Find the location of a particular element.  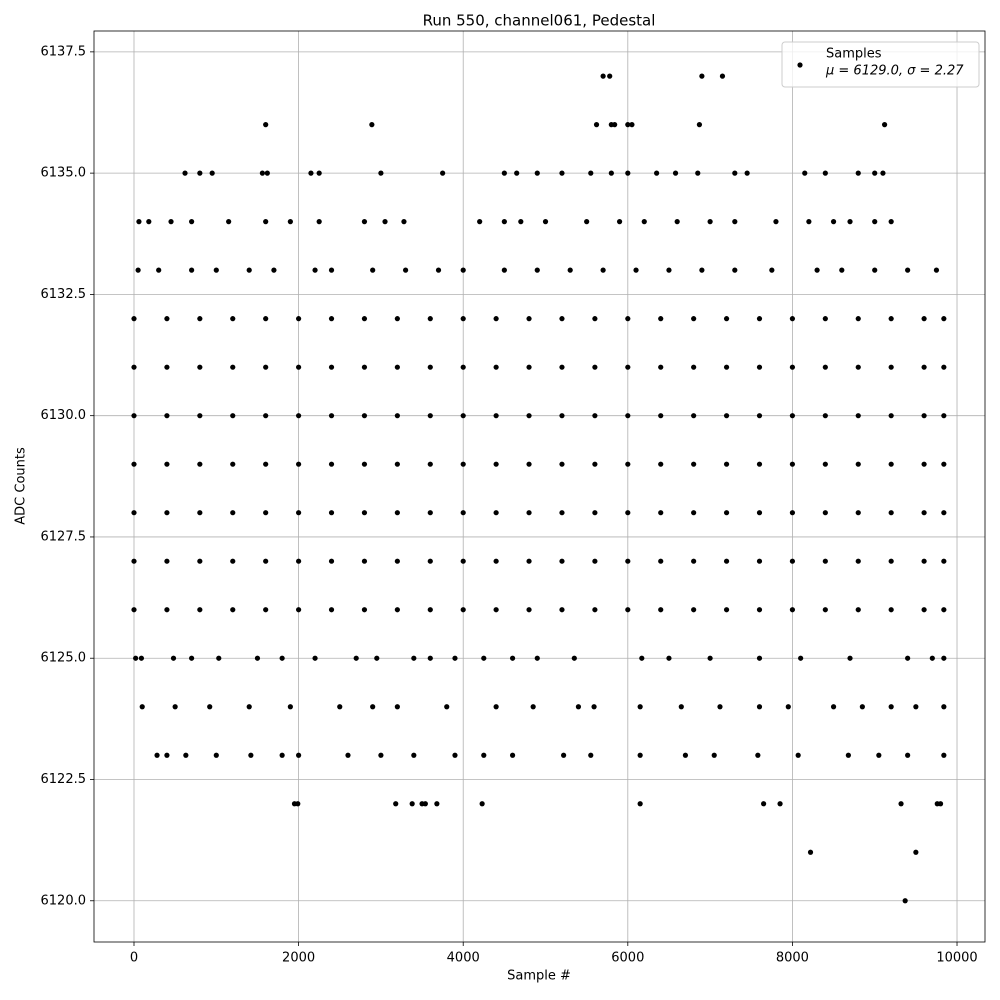

y-tick-label: 6135.0 is located at coordinates (64, 173).